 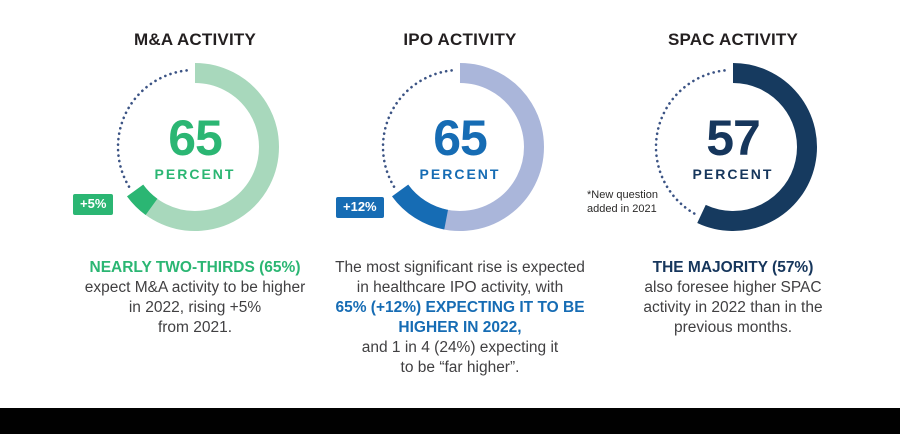 What do you see at coordinates (733, 307) in the screenshot?
I see `caption-line: activity in 2022 than in the` at bounding box center [733, 307].